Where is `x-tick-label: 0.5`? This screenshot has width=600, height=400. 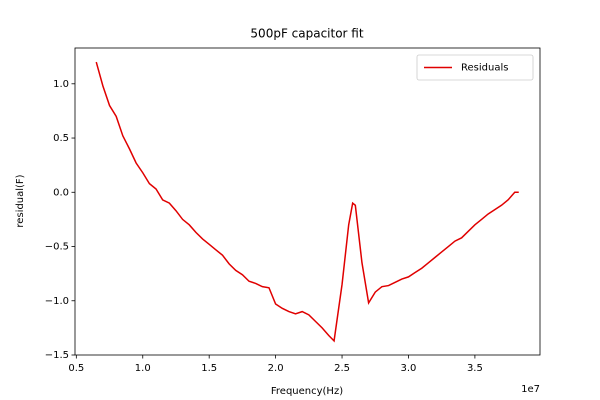 x-tick-label: 0.5 is located at coordinates (76, 368).